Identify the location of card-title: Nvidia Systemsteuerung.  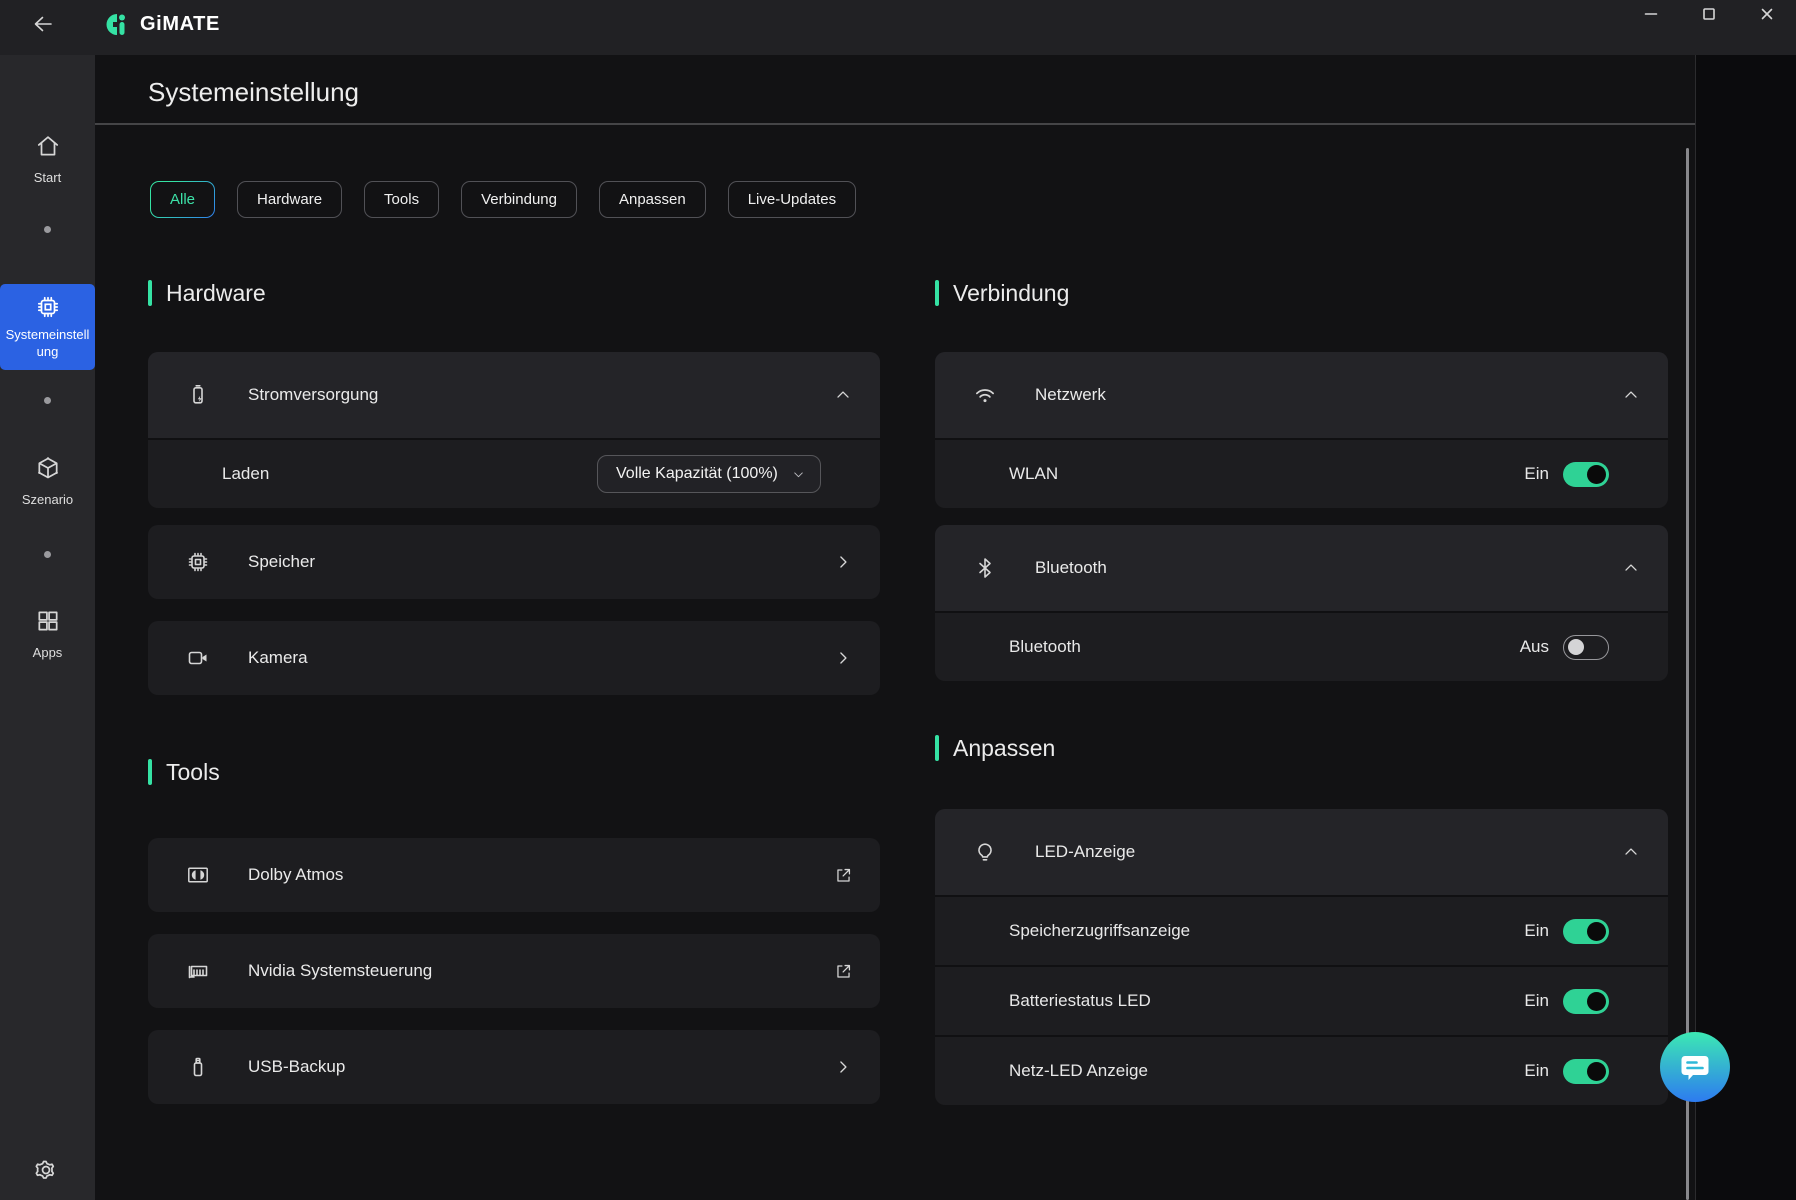
(340, 970).